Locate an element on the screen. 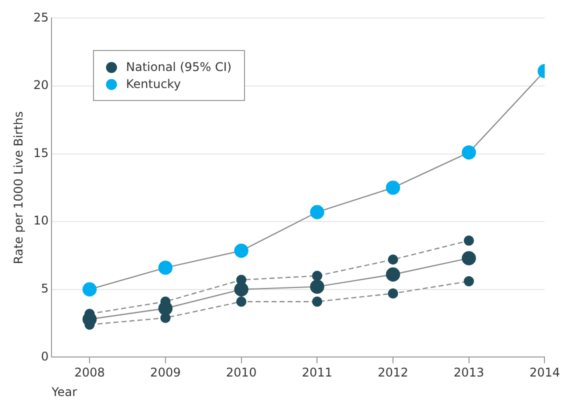 The image size is (571, 412). y-axis-title: Rate per 1000 Live Births is located at coordinates (18, 187).